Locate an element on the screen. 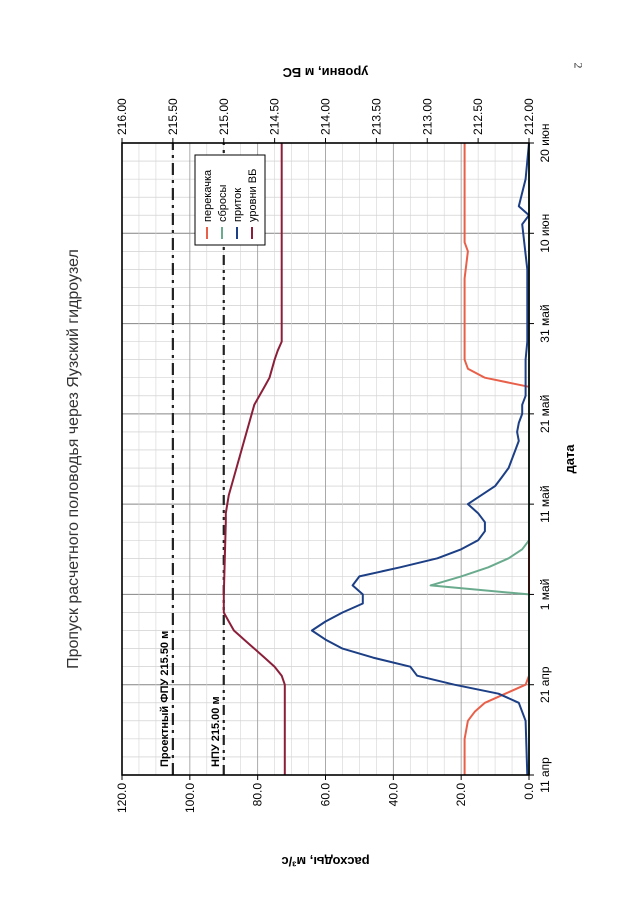 This screenshot has width=640, height=910. y-left-tick-label: 120.0 is located at coordinates (122, 798).